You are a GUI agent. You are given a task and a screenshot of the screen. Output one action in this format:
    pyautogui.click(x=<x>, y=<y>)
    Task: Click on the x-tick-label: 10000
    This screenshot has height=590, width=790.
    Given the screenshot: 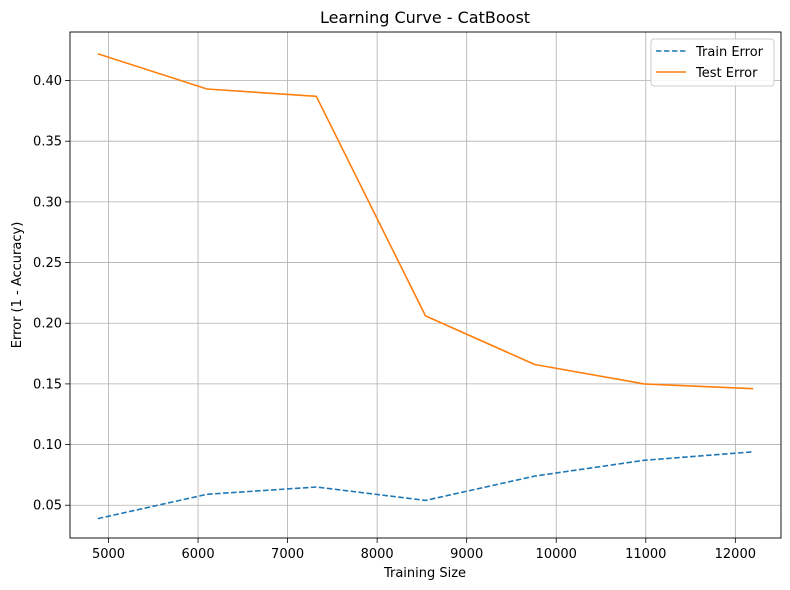 What is the action you would take?
    pyautogui.click(x=556, y=554)
    